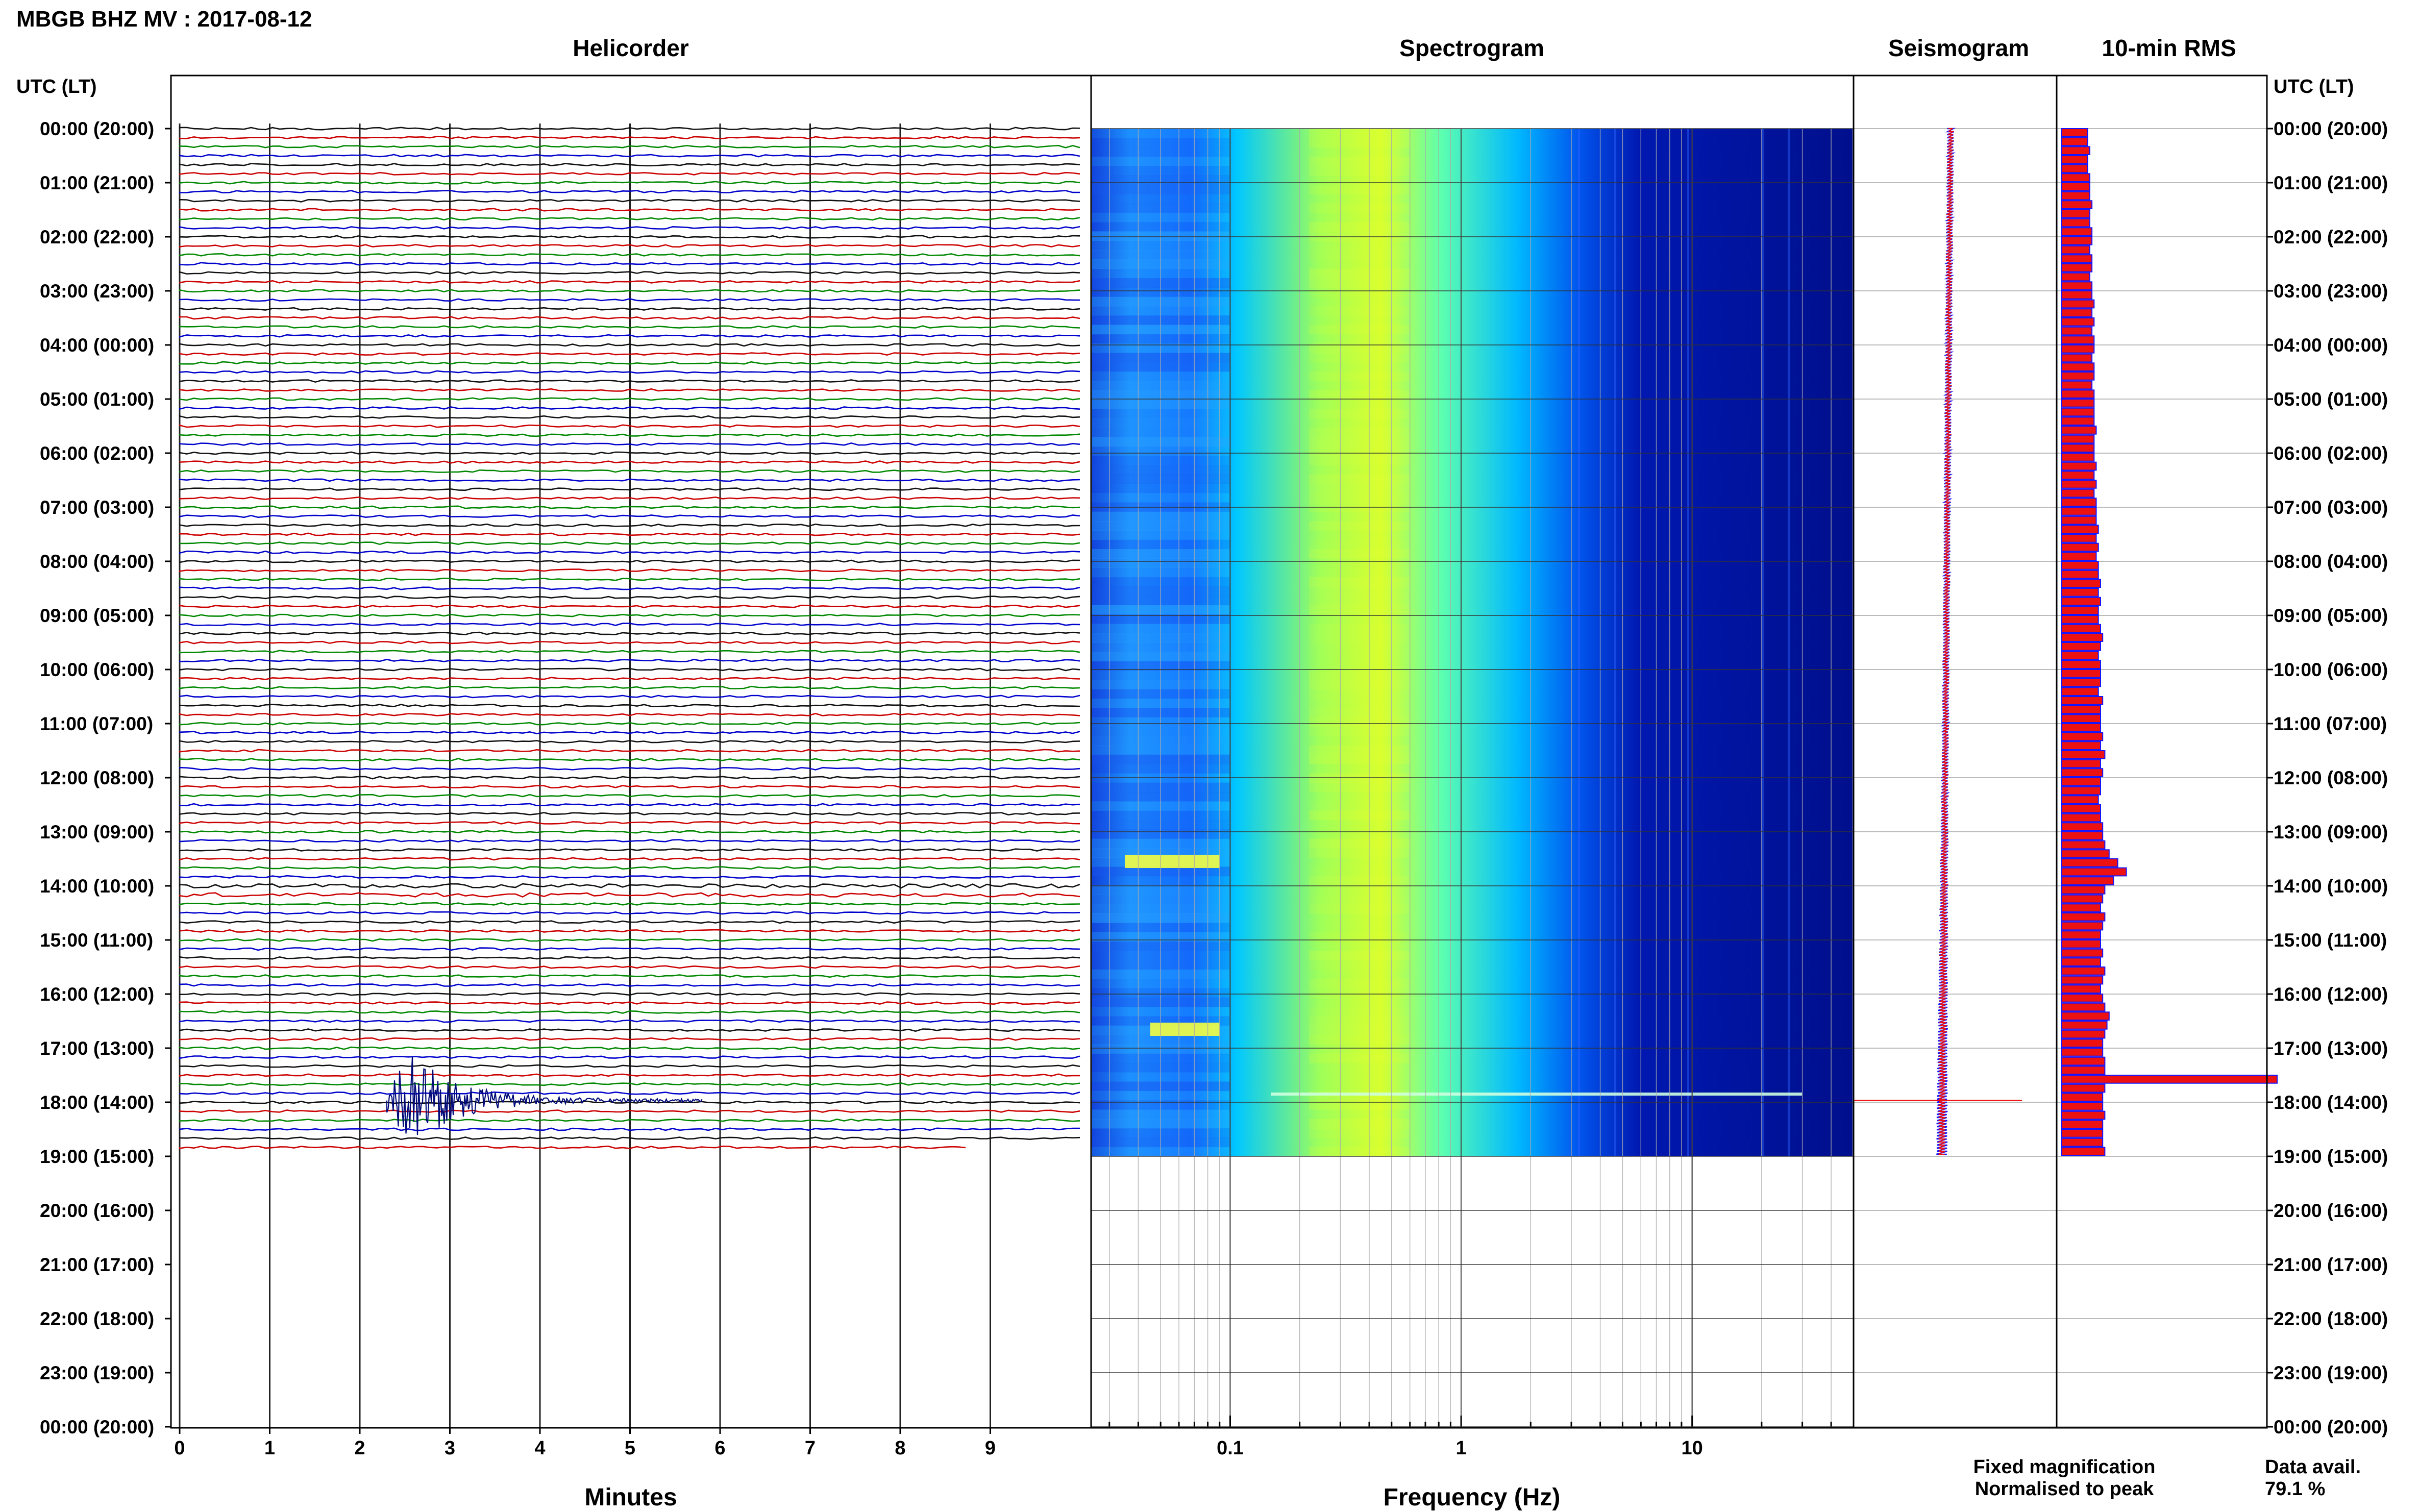 This screenshot has width=2419, height=1512. I want to click on legend-fixed-magnification: Fixed magnification, so click(2064, 1467).